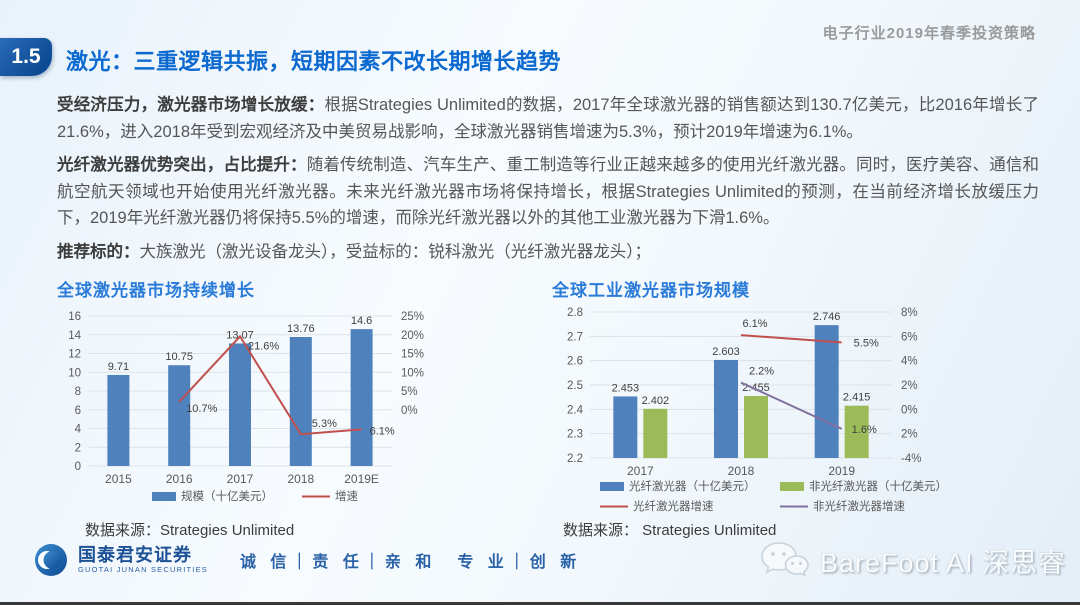  What do you see at coordinates (74, 336) in the screenshot?
I see `left-axis-tick: 14` at bounding box center [74, 336].